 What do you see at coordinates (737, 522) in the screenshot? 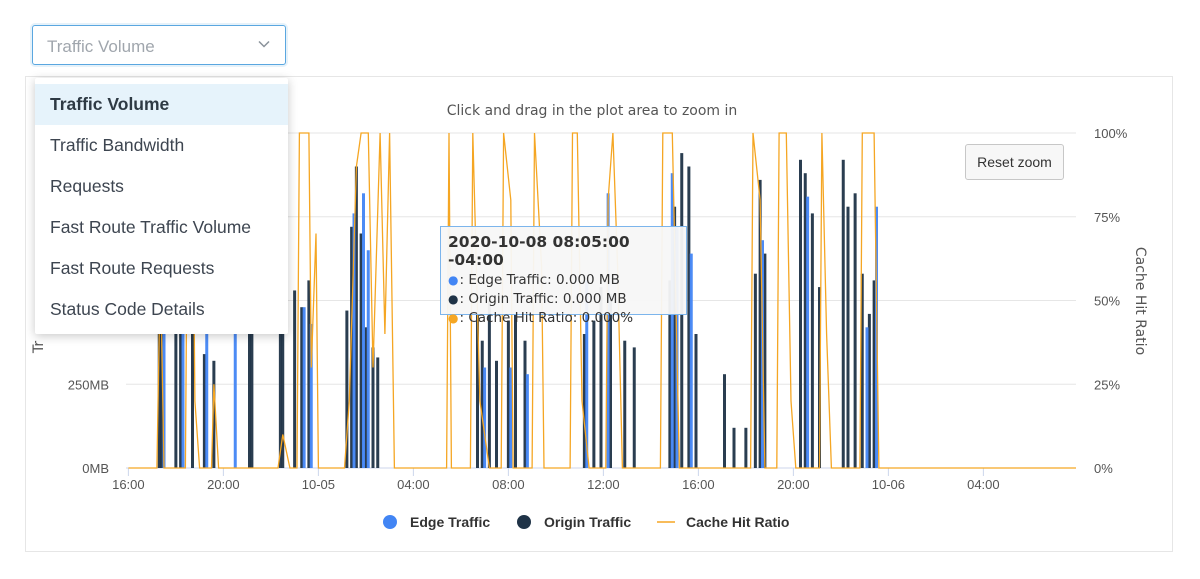
I see `legend-label-2: Cache Hit Ratio` at bounding box center [737, 522].